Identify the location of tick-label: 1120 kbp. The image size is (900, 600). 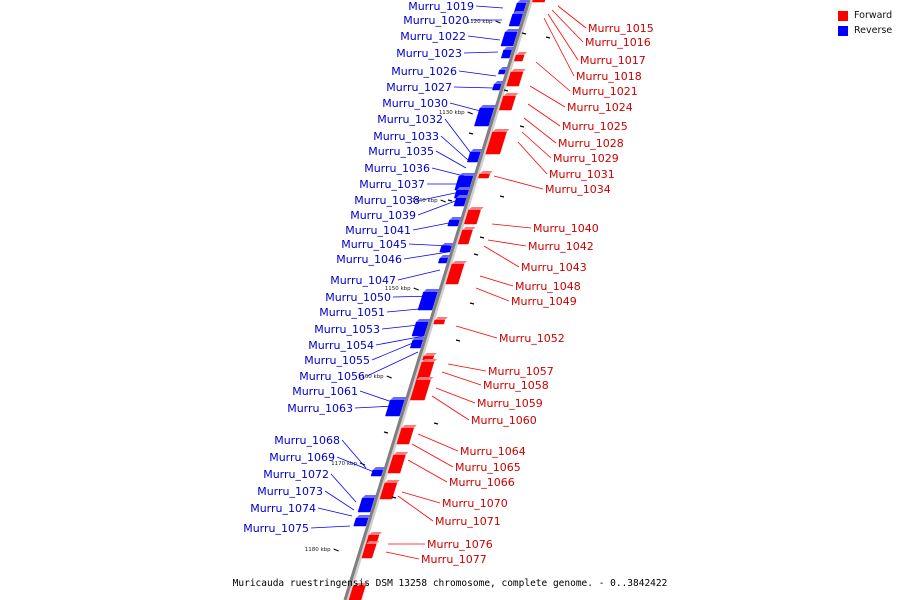
(480, 22).